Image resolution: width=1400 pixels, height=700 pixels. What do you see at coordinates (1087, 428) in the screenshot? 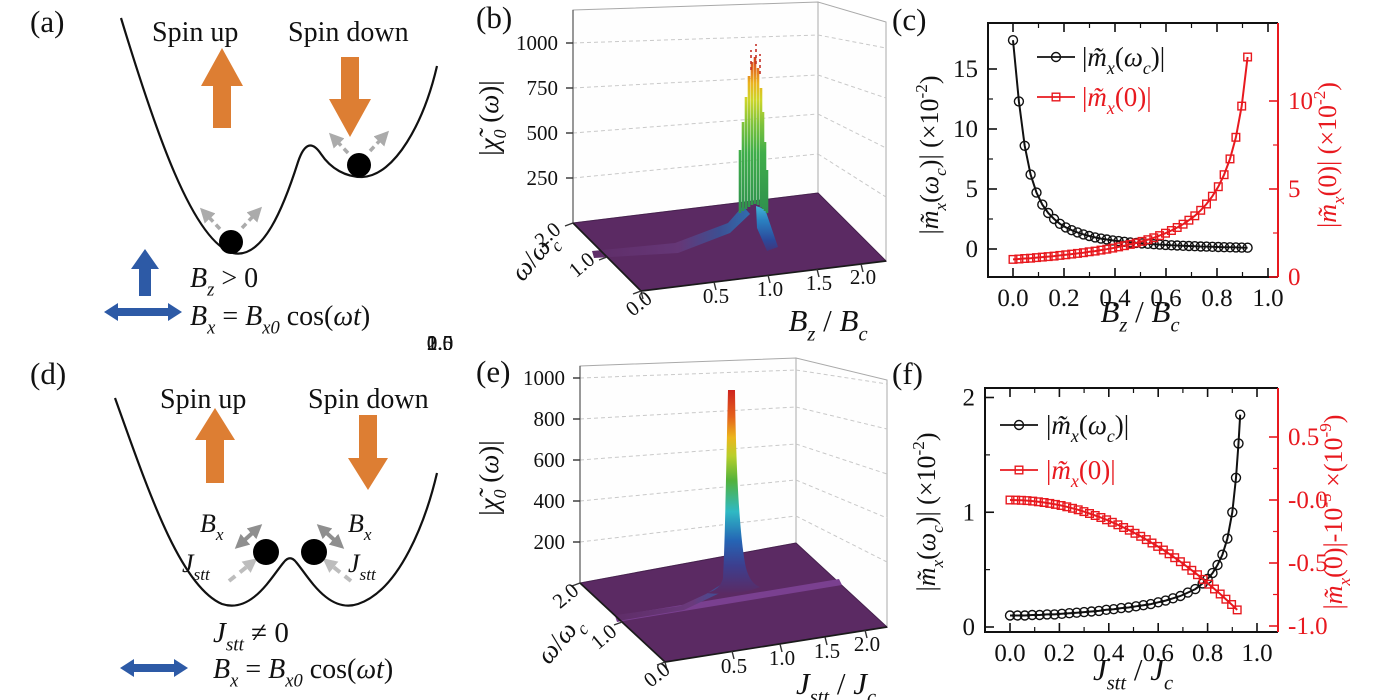
I see `legend-label: |m̃x(ωc)|` at bounding box center [1087, 428].